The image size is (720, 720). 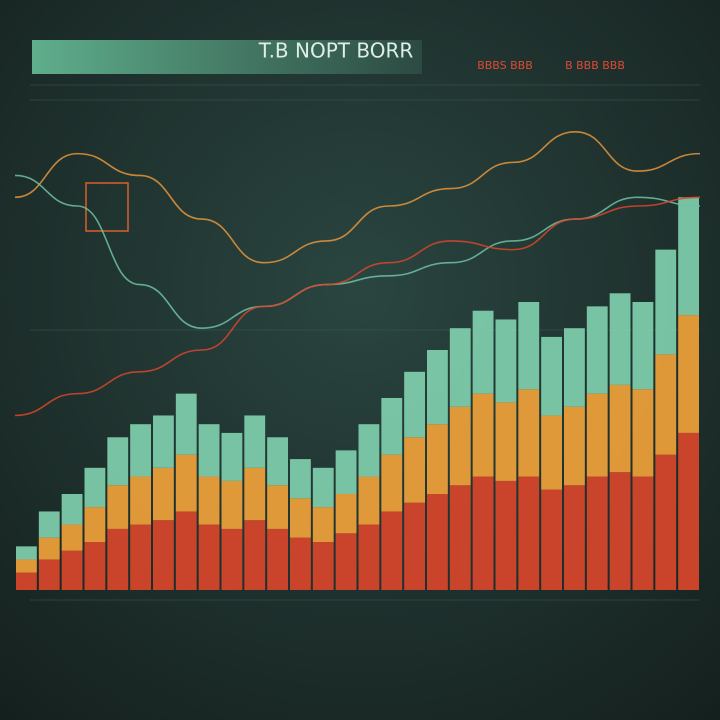 What do you see at coordinates (336, 51) in the screenshot?
I see `chart-title: T.B NOPT BORR` at bounding box center [336, 51].